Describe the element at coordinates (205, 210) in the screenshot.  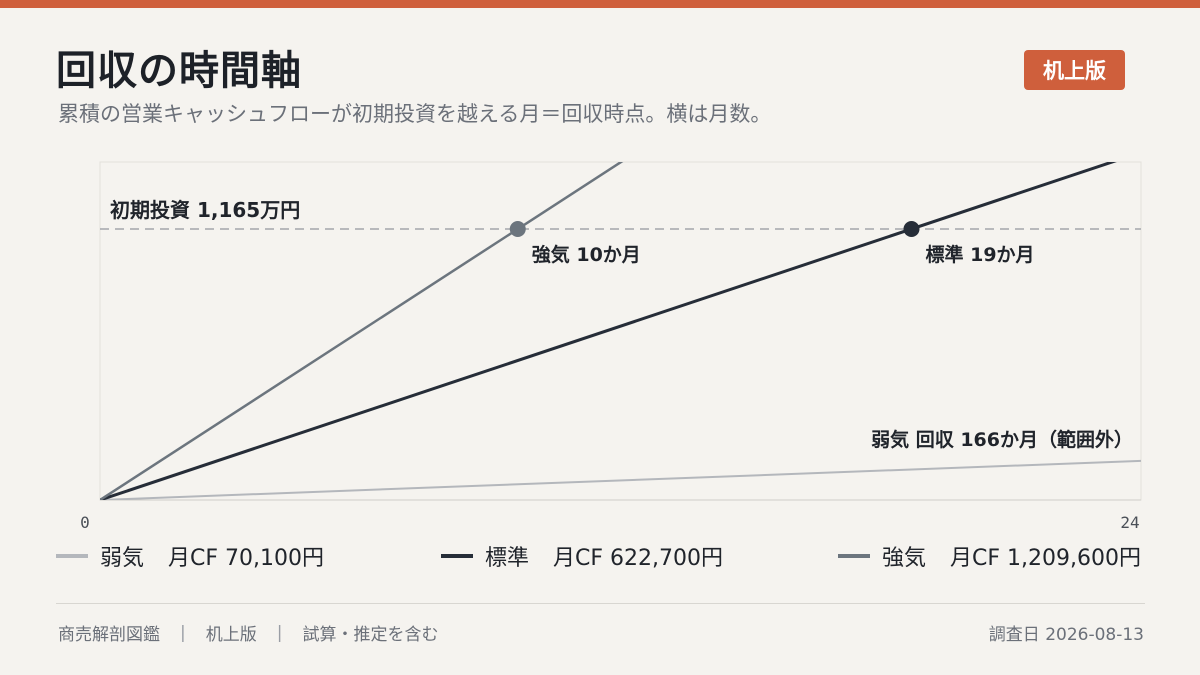
I see `investment-threshold-label: 初期投資 1,165万円` at that location.